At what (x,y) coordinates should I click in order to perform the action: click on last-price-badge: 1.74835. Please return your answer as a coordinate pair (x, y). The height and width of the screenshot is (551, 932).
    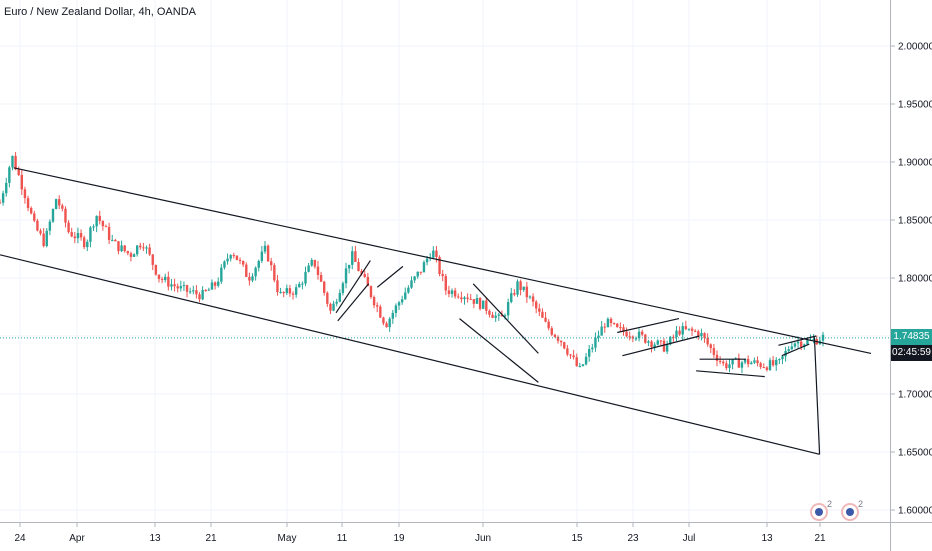
    Looking at the image, I should click on (911, 336).